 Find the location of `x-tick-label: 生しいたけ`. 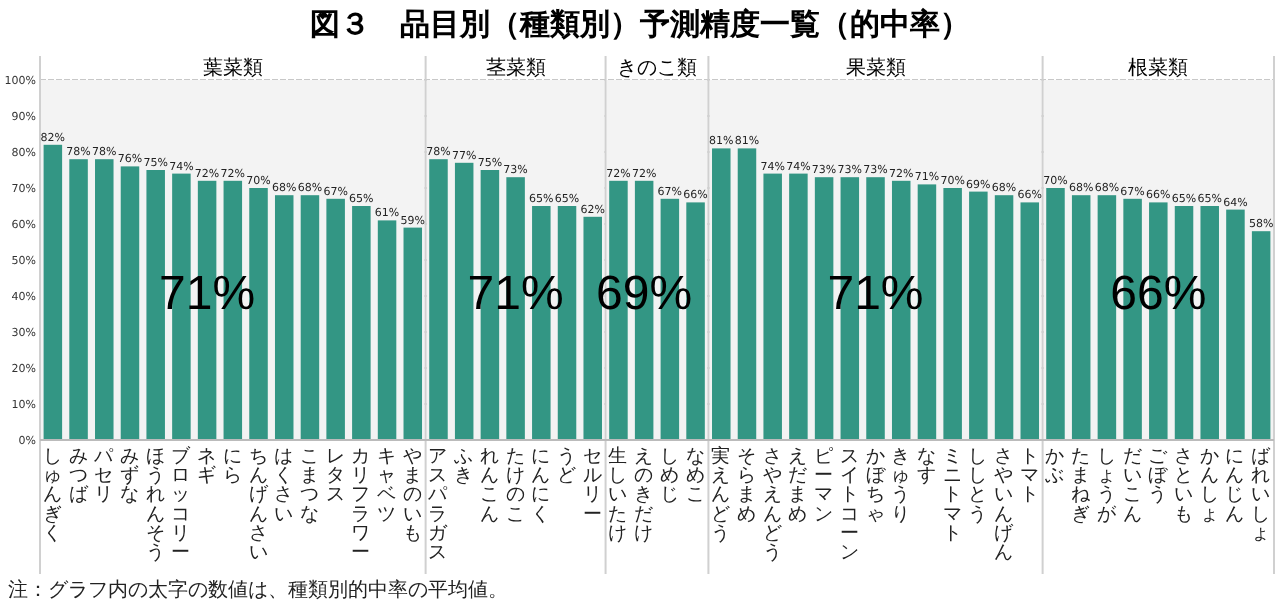

x-tick-label: 生しいたけ is located at coordinates (618, 494).